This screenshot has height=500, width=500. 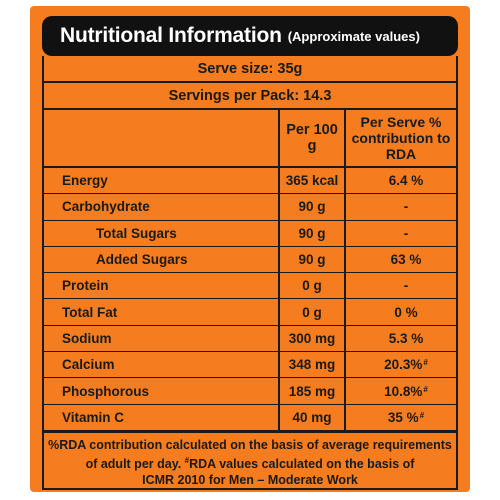 I want to click on nutrient-row: Total Sugars 90 g -, so click(x=250, y=233).